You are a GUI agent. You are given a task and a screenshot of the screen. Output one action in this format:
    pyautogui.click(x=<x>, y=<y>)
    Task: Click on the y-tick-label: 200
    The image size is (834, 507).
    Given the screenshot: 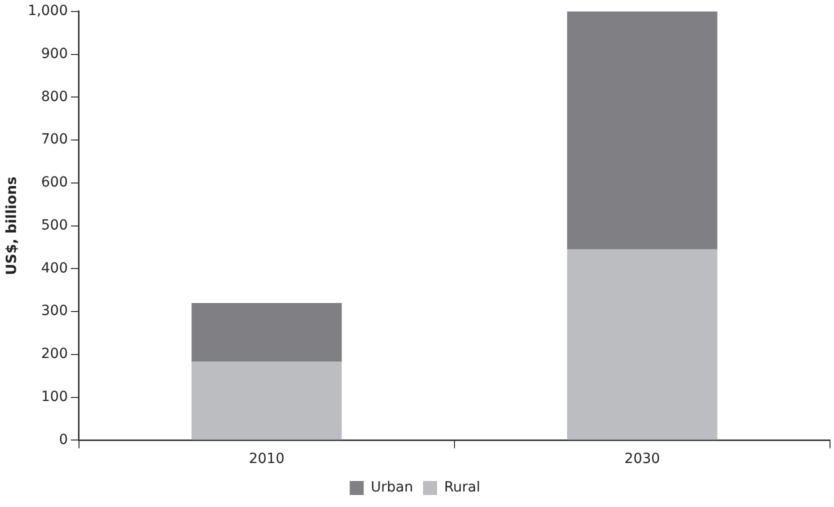 What is the action you would take?
    pyautogui.click(x=54, y=354)
    